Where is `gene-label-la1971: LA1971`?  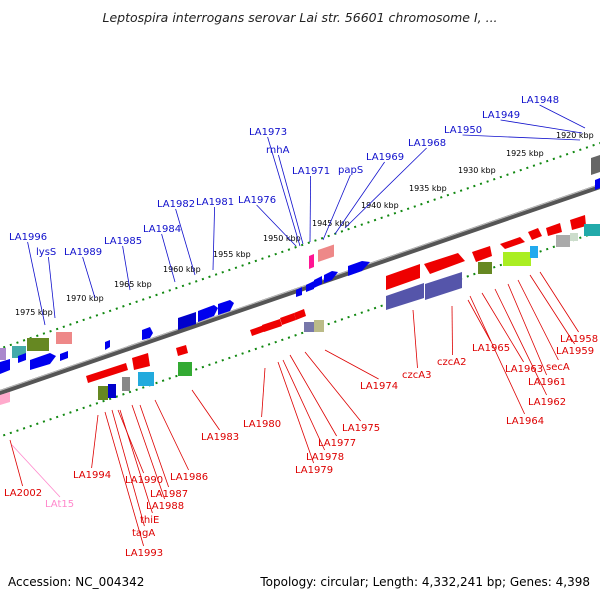 gene-label-la1971: LA1971 is located at coordinates (311, 204).